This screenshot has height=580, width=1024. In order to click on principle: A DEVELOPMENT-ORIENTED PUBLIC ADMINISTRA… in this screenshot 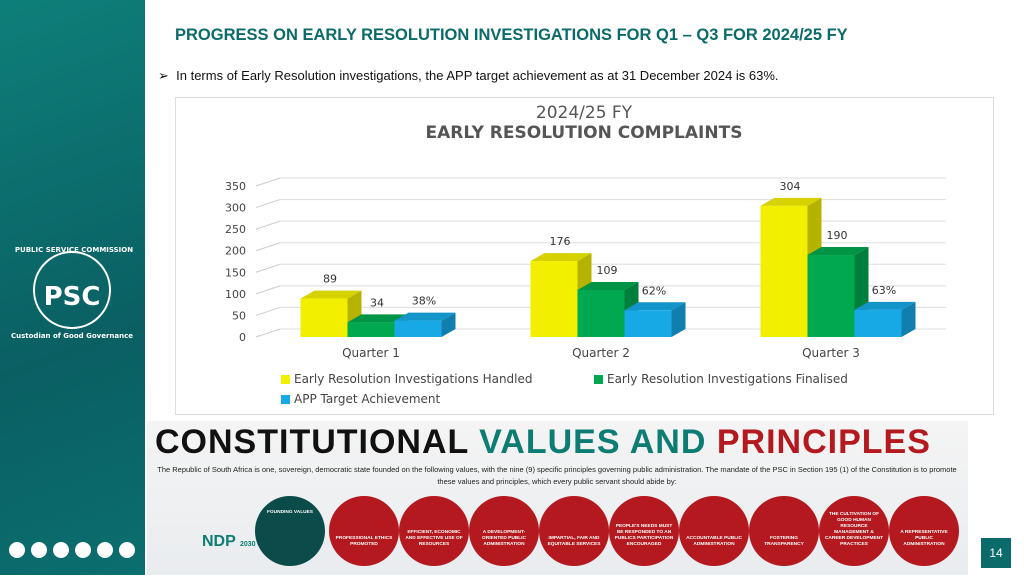, I will do `click(504, 531)`.